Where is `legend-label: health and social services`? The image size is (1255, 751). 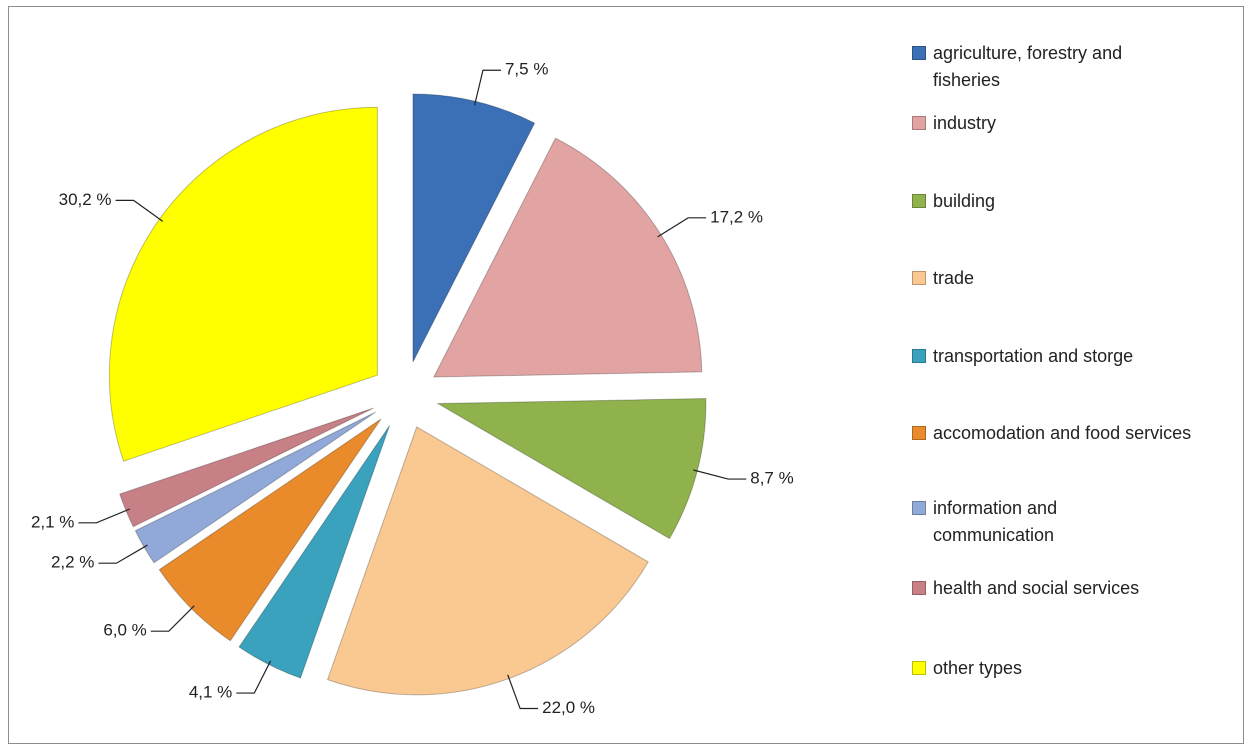 legend-label: health and social services is located at coordinates (1036, 588).